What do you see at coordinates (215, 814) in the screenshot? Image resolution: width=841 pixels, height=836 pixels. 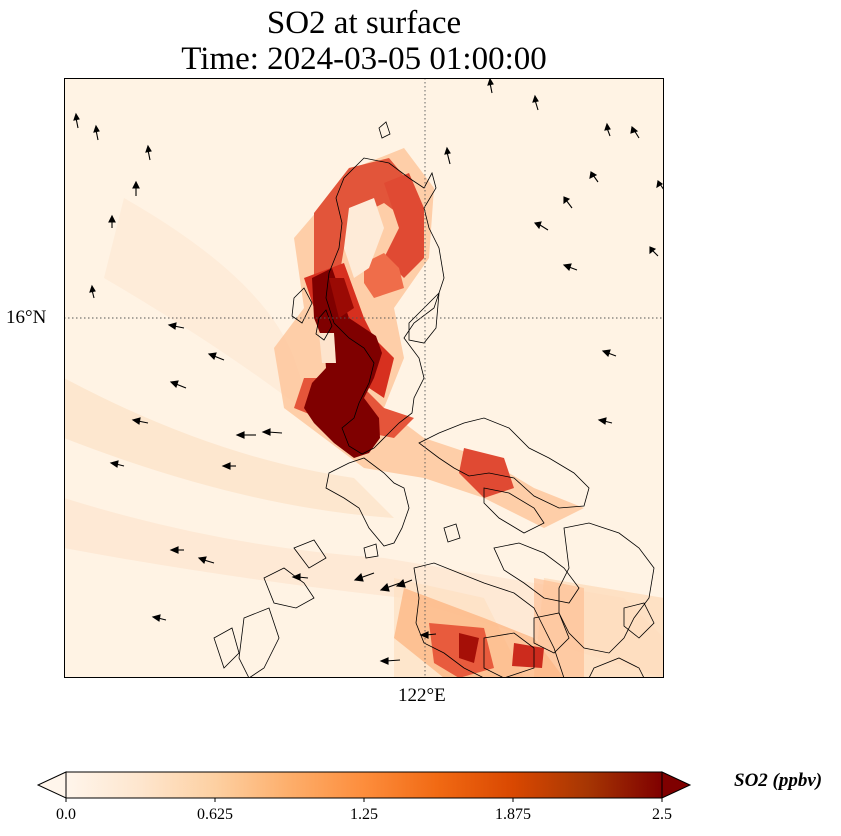 I see `colorbar-tick-label: 0.625` at bounding box center [215, 814].